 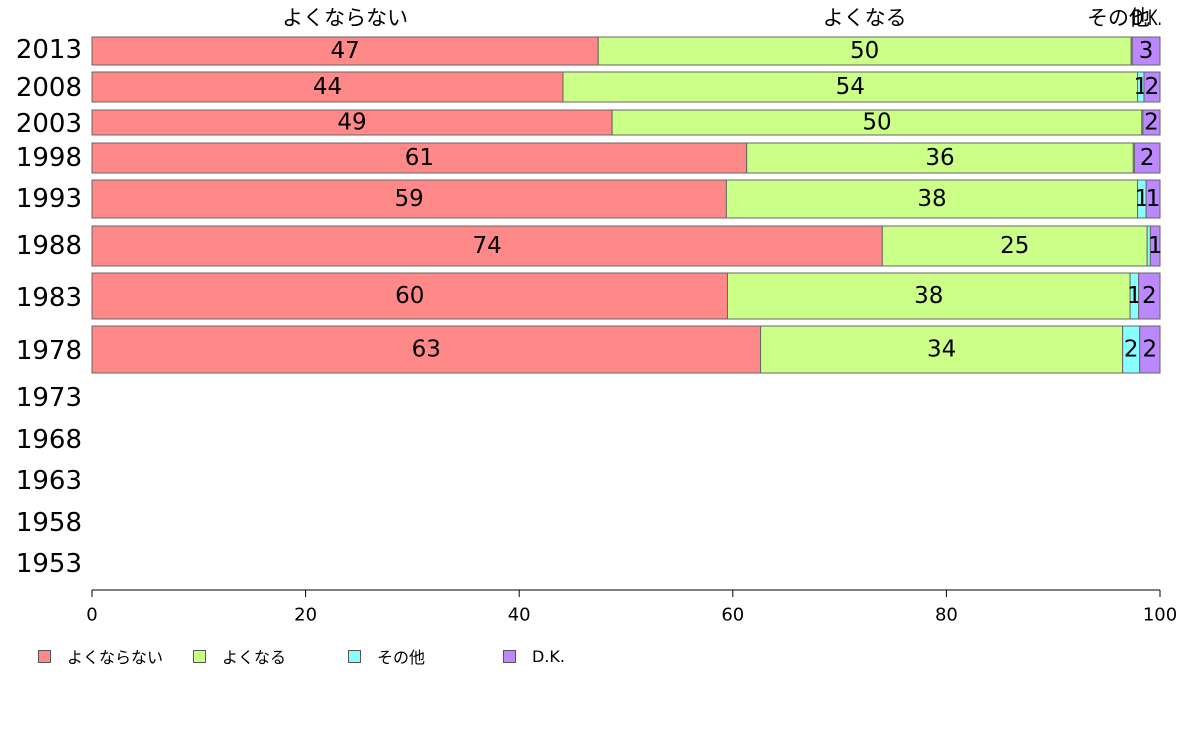 I want to click on legend-item: よくなる, so click(x=270, y=656).